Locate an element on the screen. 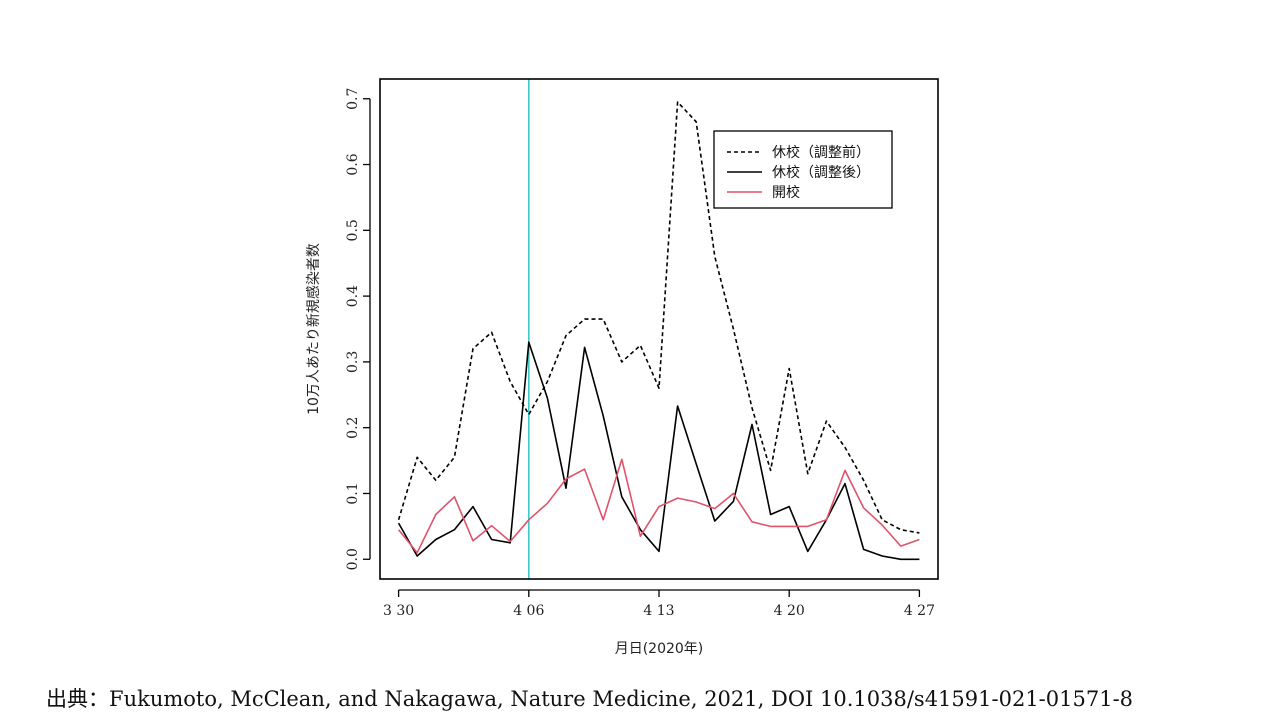 This screenshot has height=720, width=1280. x-tick-label: 3 30 is located at coordinates (398, 611).